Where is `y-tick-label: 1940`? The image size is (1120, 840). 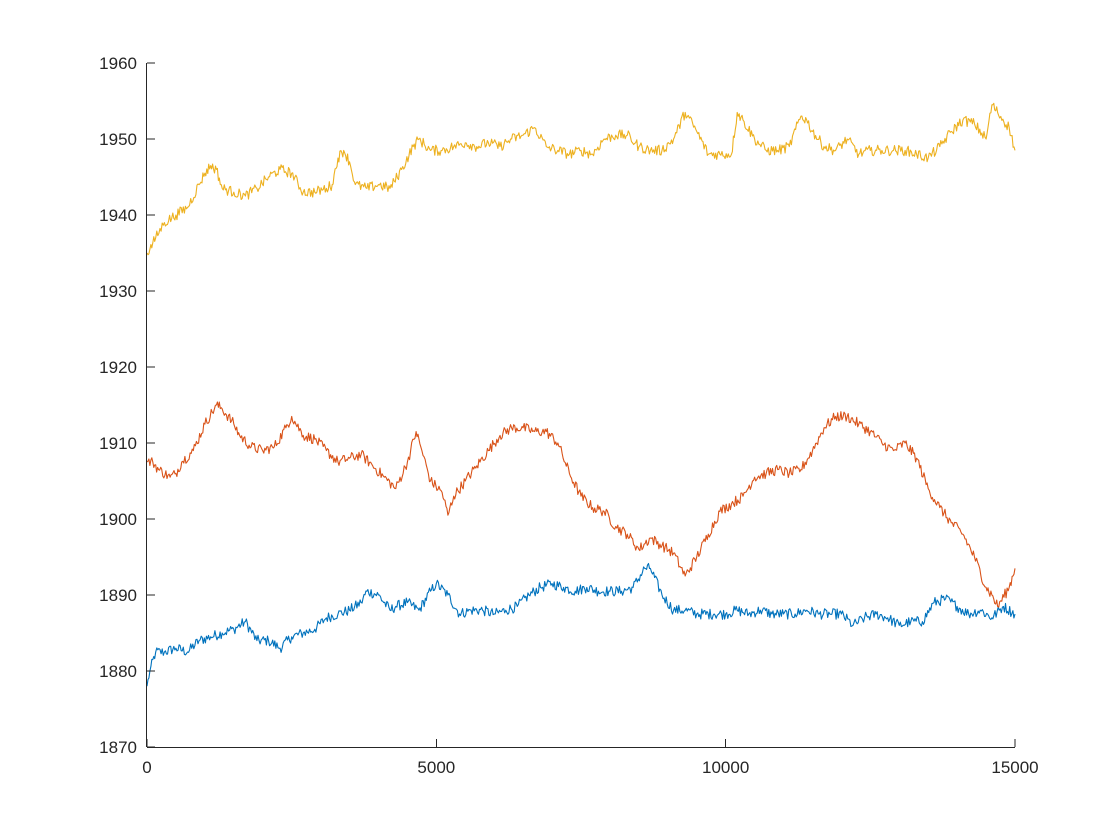
y-tick-label: 1940 is located at coordinates (118, 215).